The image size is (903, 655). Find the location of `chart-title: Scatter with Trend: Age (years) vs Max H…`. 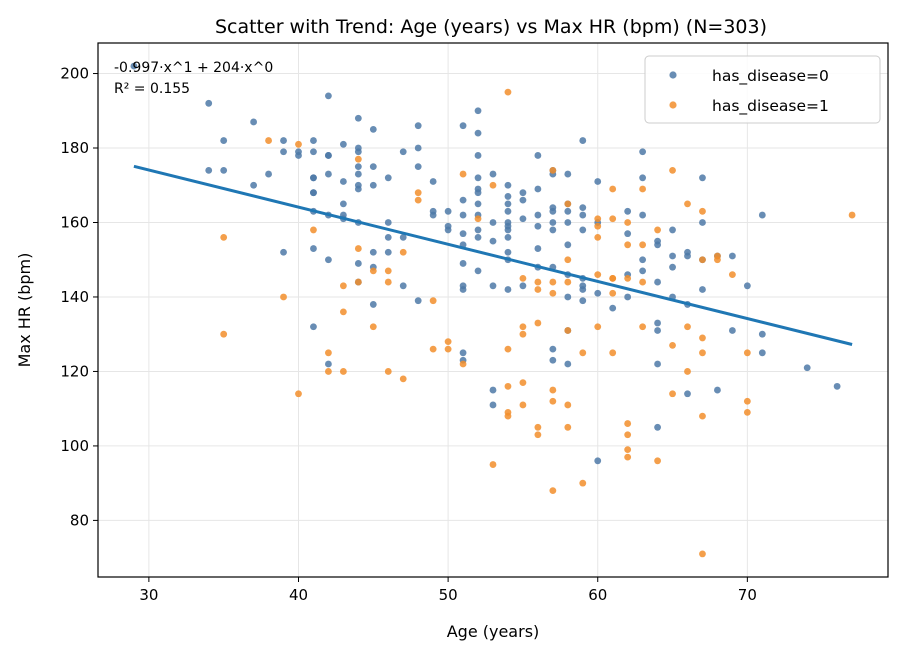

chart-title: Scatter with Trend: Age (years) vs Max H… is located at coordinates (491, 27).